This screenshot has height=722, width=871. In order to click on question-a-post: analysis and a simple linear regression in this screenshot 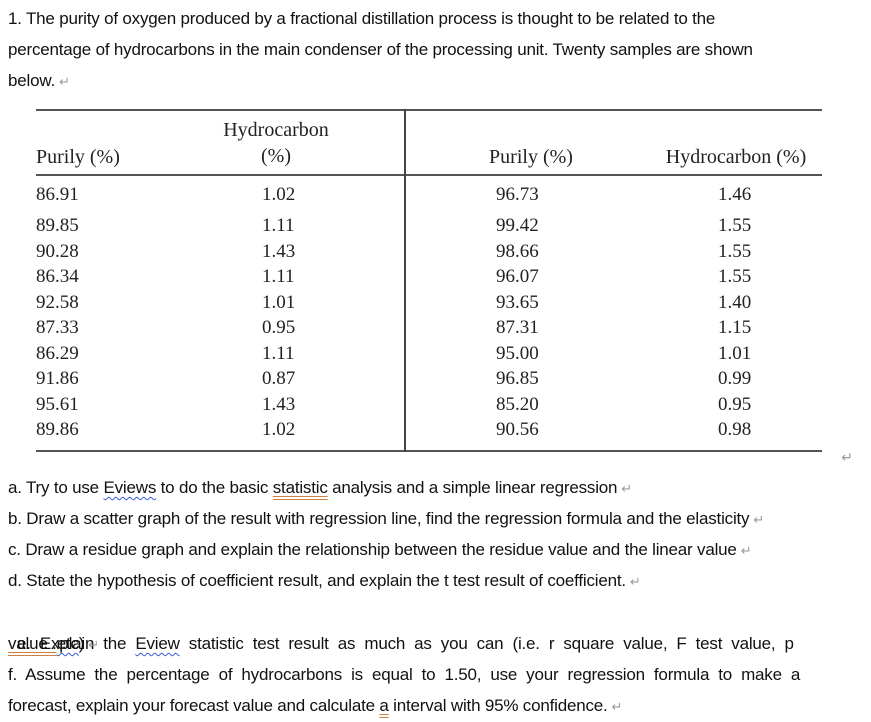, I will do `click(472, 487)`.